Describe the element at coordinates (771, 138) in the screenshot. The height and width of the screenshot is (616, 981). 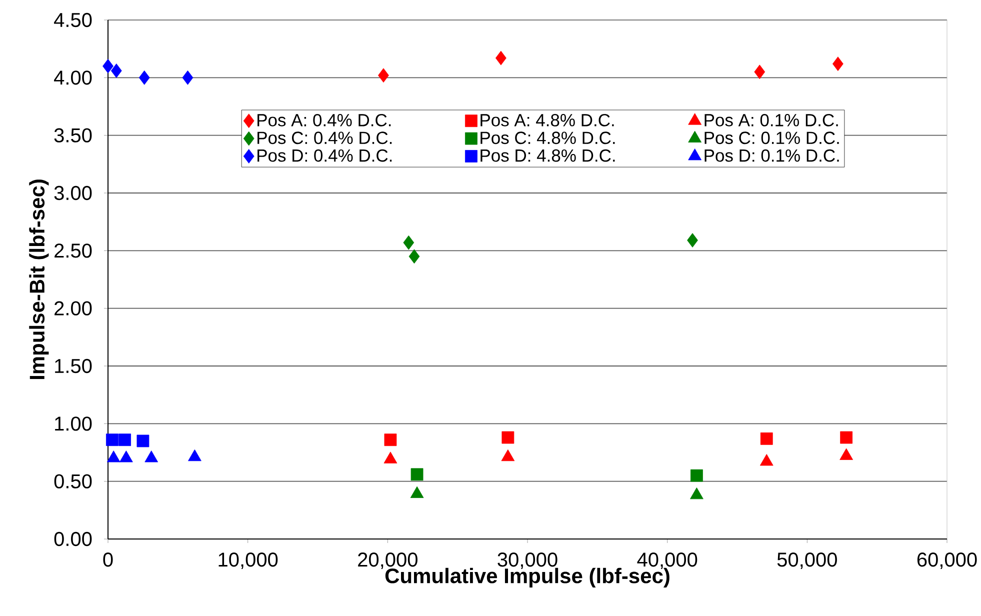
I see `legend-label: Pos C: 0.1% D.C.` at that location.